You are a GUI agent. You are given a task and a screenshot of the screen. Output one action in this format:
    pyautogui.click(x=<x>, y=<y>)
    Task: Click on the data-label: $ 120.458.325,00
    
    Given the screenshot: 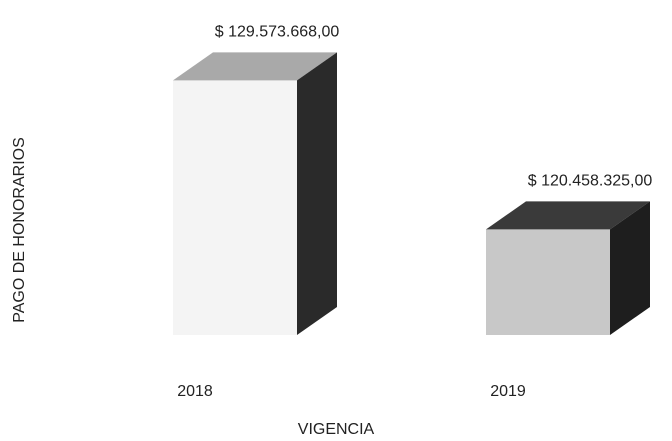 What is the action you would take?
    pyautogui.click(x=590, y=181)
    